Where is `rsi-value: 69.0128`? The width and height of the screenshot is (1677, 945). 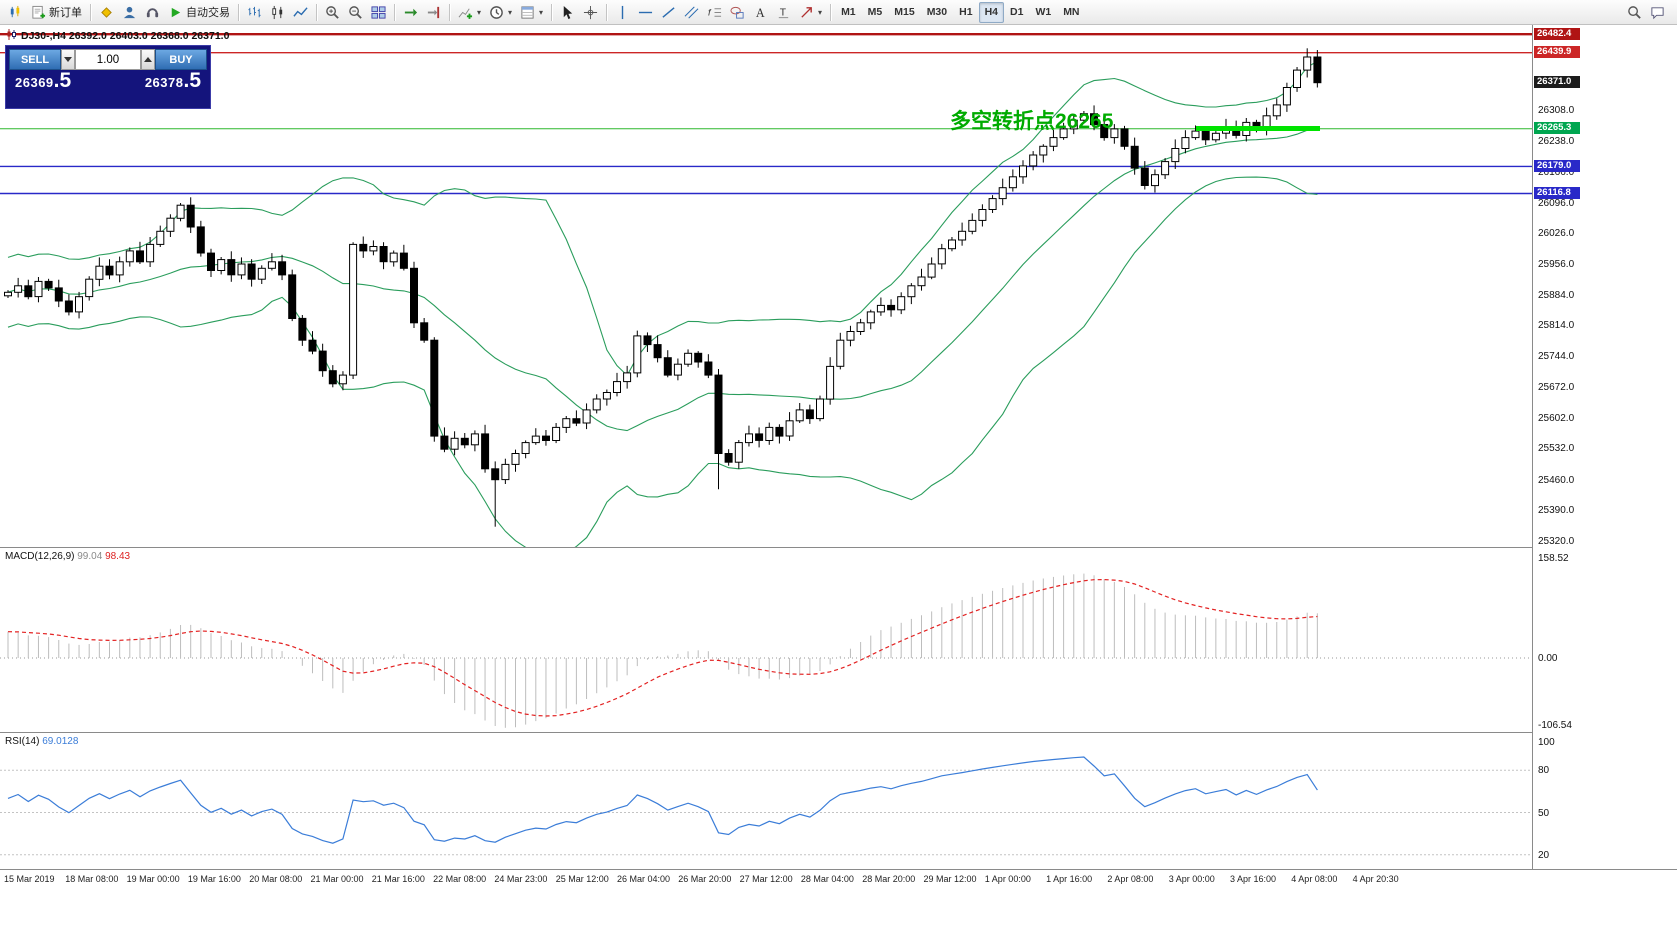
rsi-value: 69.0128 is located at coordinates (60, 741).